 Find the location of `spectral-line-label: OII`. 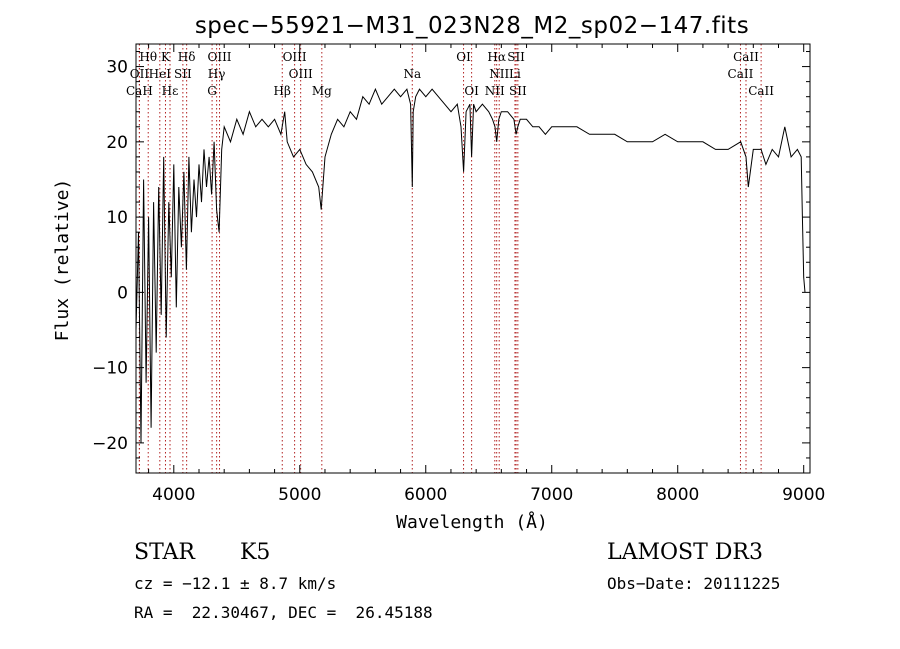

spectral-line-label: OII is located at coordinates (140, 74).